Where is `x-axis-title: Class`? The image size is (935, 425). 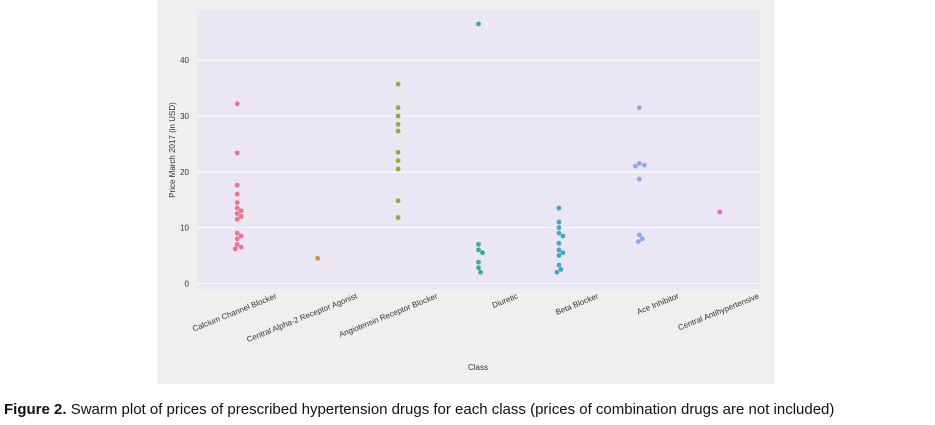 x-axis-title: Class is located at coordinates (478, 367).